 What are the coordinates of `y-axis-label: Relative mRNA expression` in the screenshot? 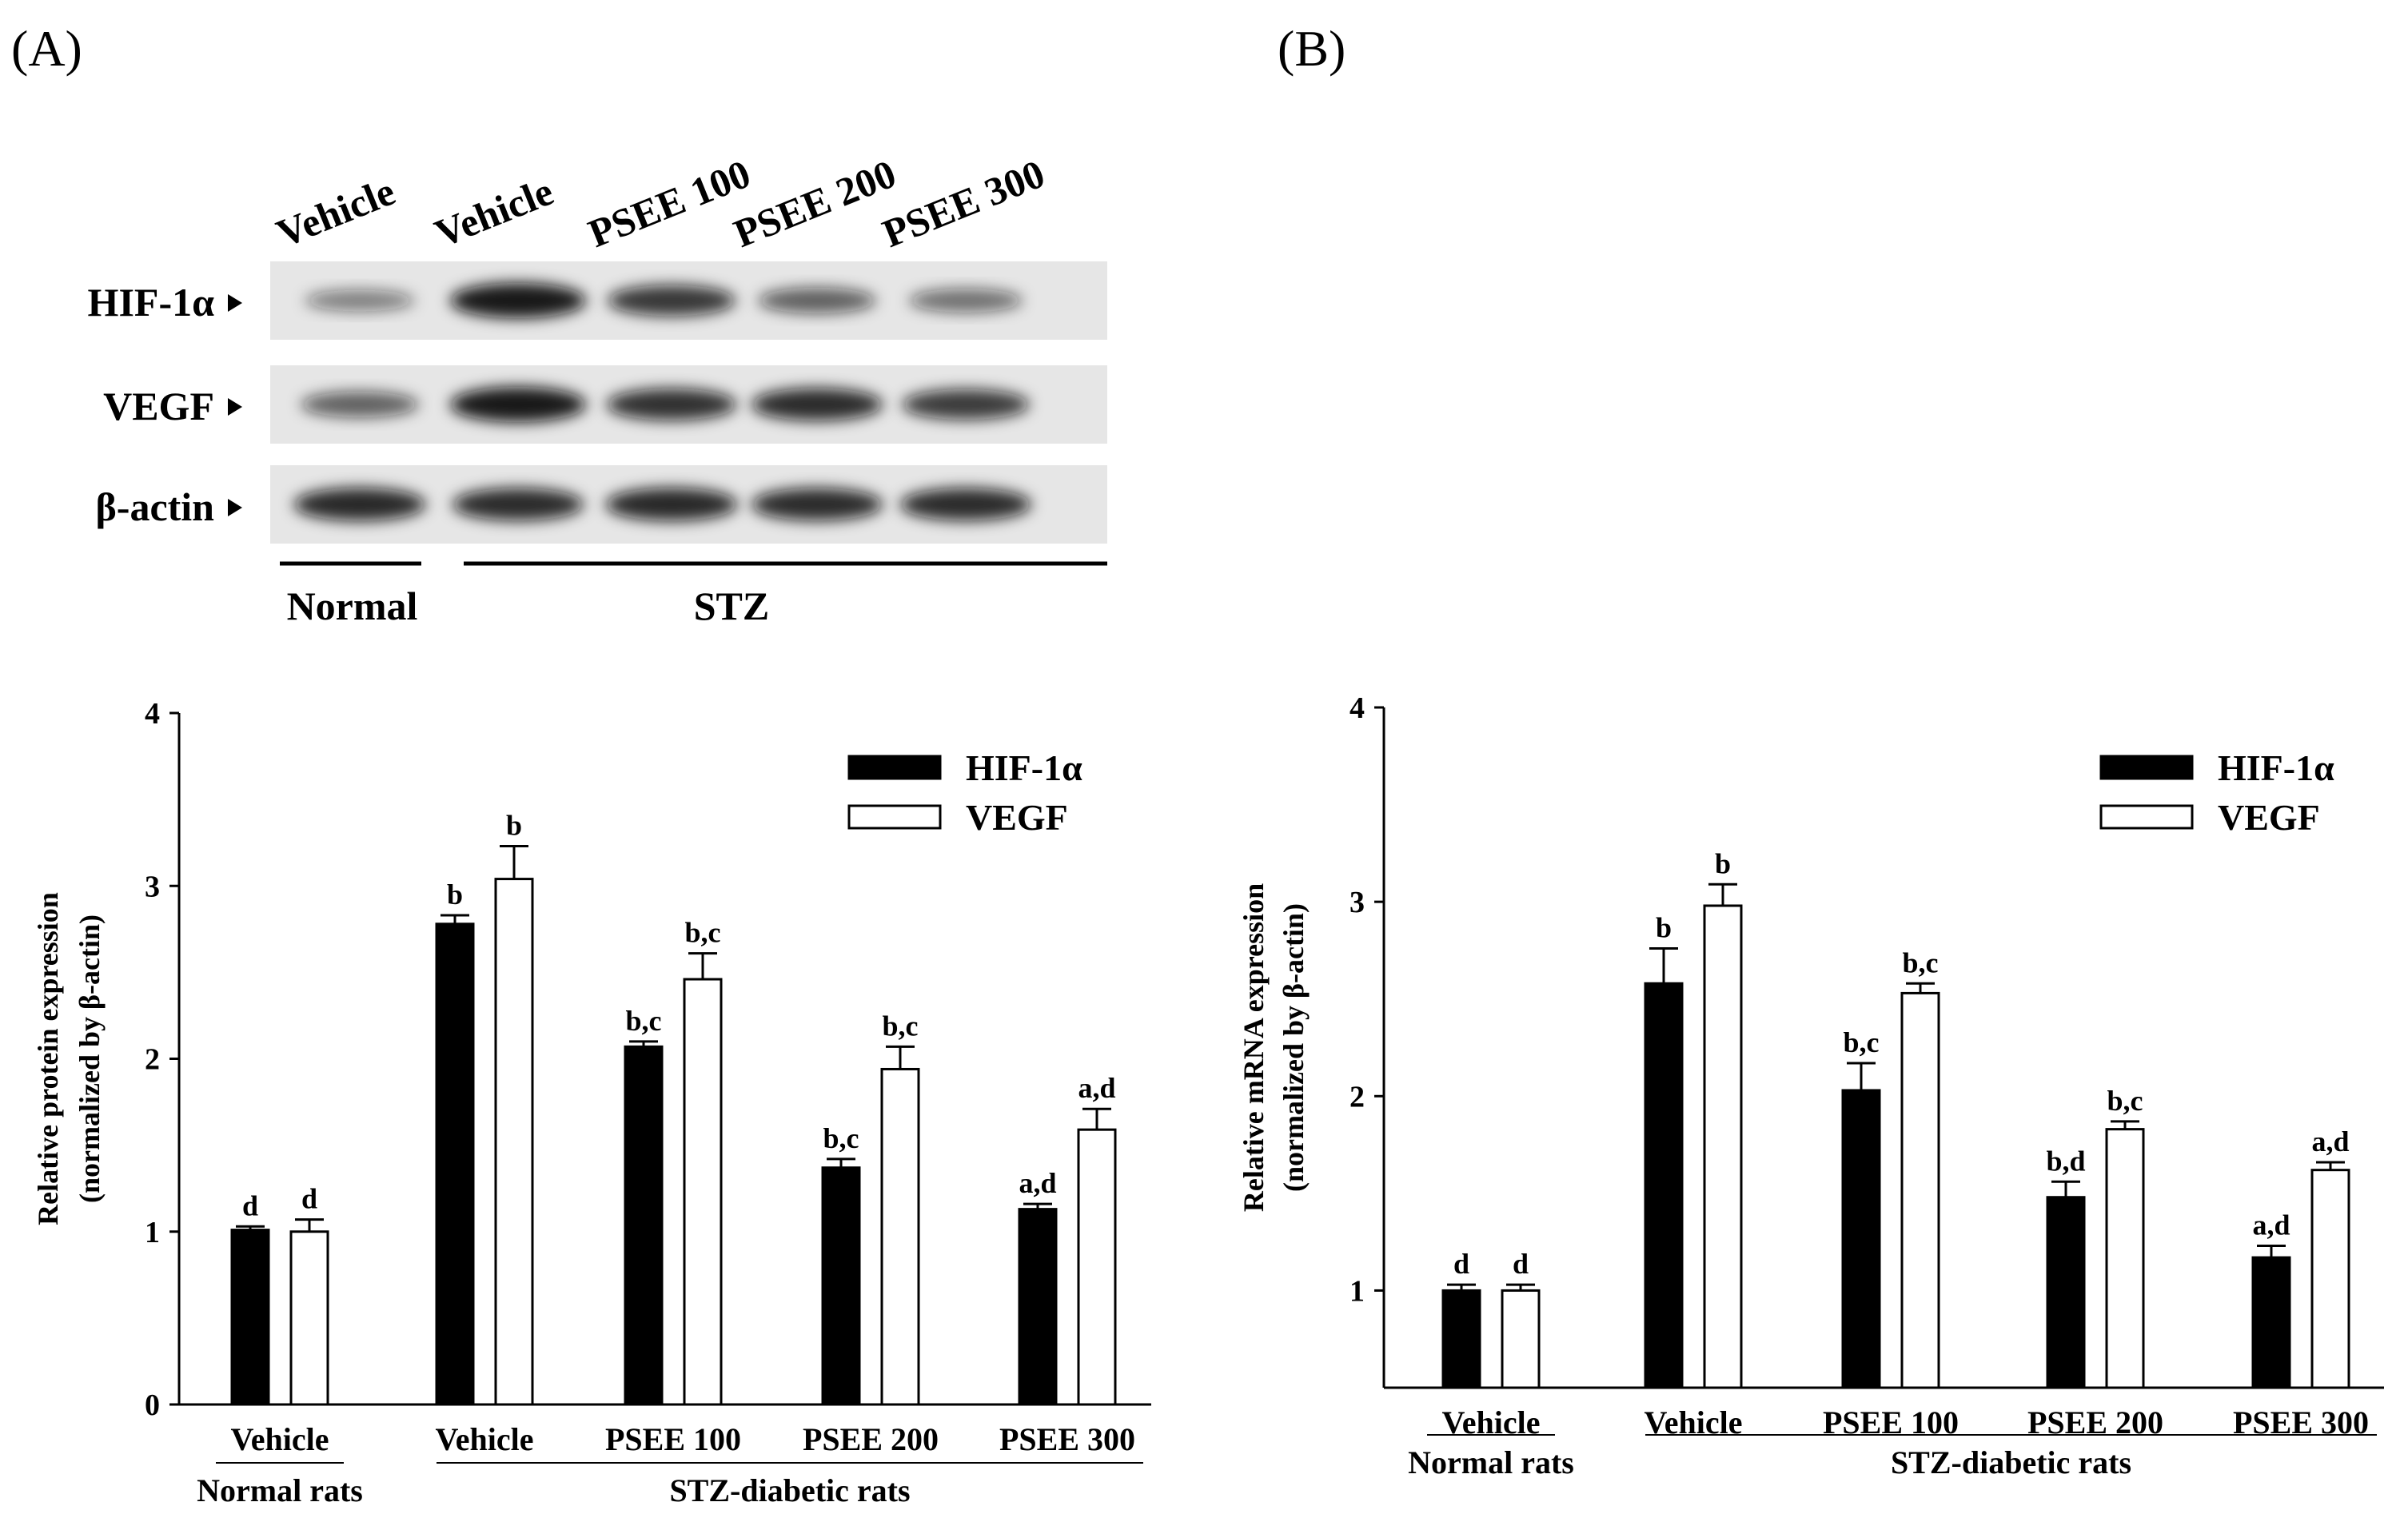 It's located at (1254, 1047).